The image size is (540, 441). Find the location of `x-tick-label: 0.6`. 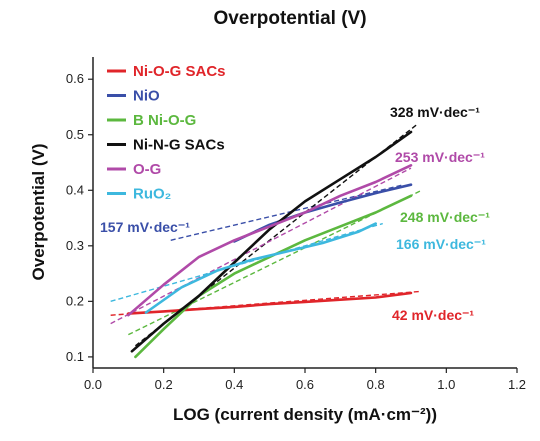

x-tick-label: 0.6 is located at coordinates (305, 384).